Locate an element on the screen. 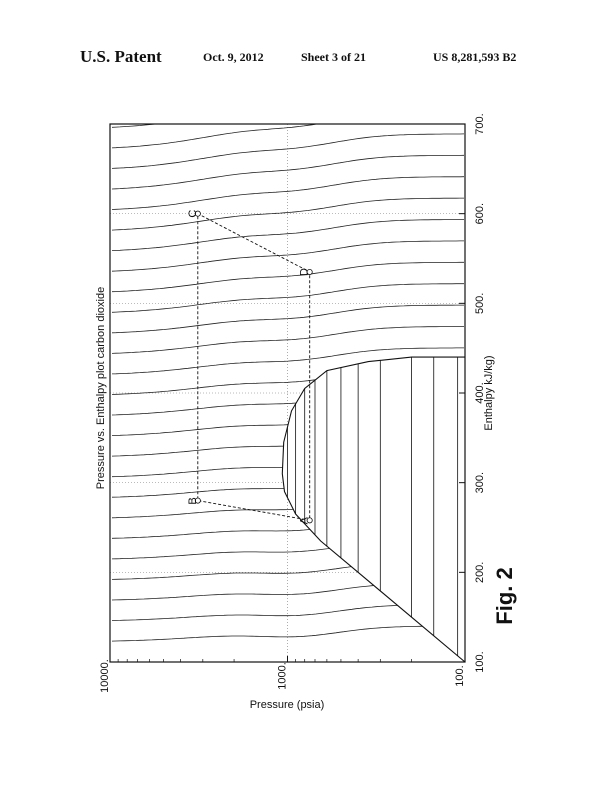 This screenshot has height=792, width=614. cycle-point-c is located at coordinates (197, 213).